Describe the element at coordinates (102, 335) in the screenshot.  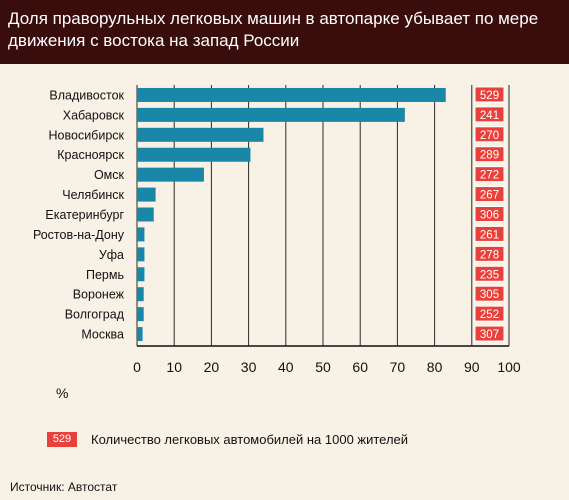
I see `category-label: Москва` at that location.